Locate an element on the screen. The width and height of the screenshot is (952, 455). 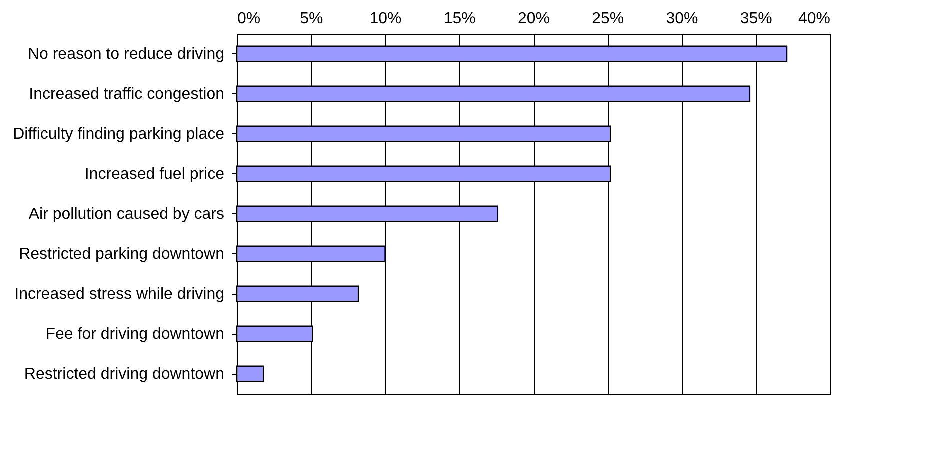
y-tick-label: Air pollution caused by cars is located at coordinates (126, 214).